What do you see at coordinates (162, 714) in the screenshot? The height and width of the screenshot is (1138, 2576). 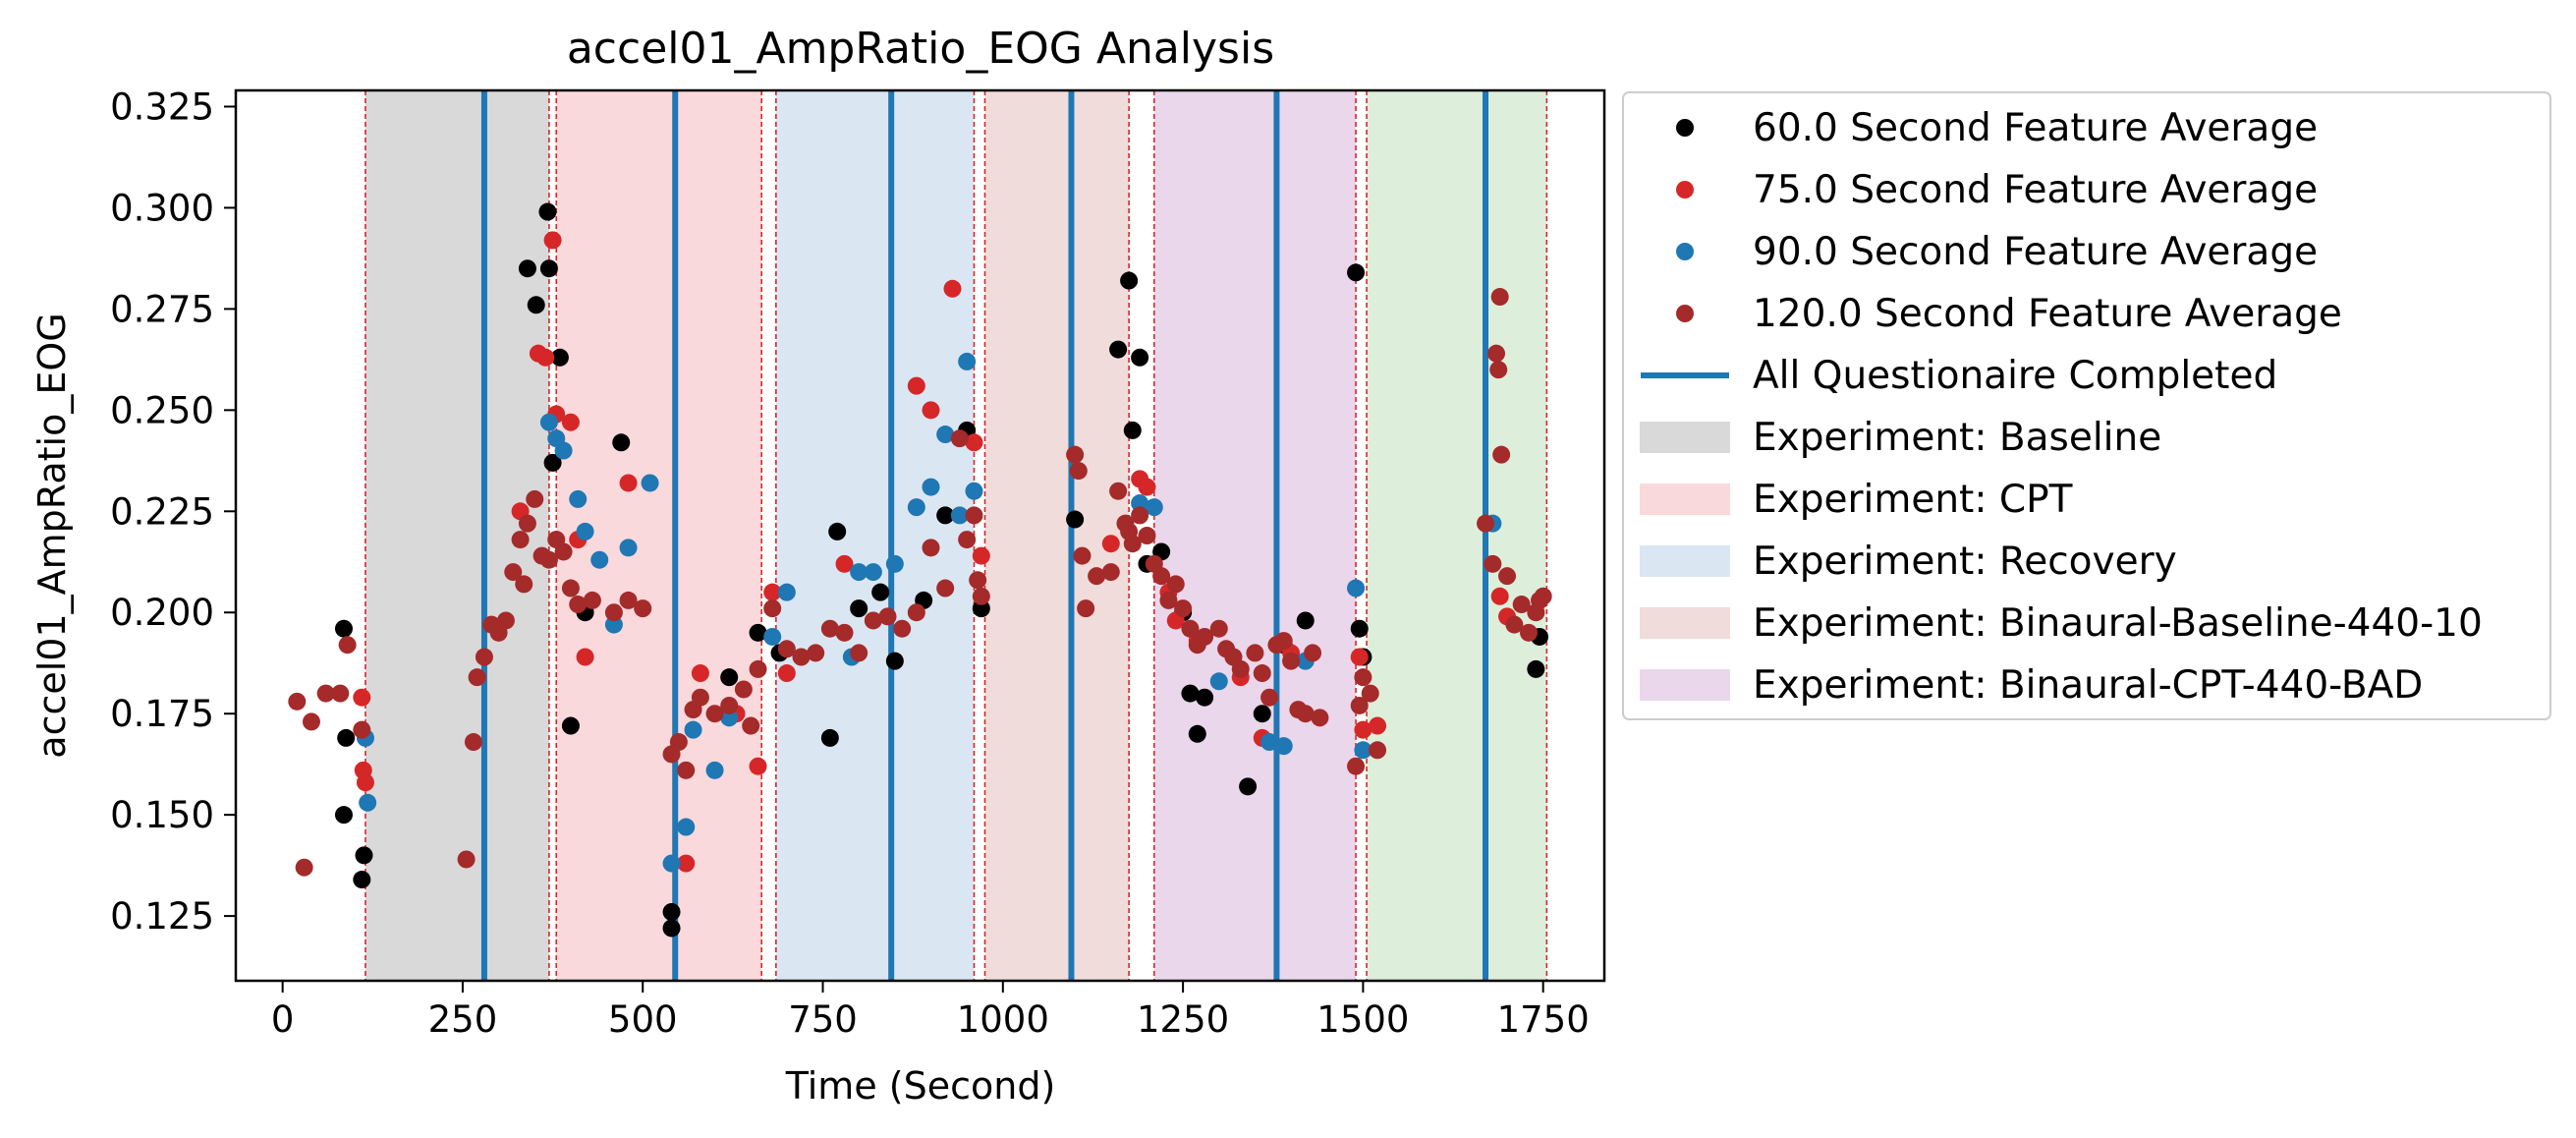 I see `y-tick-label-2: 0.175` at bounding box center [162, 714].